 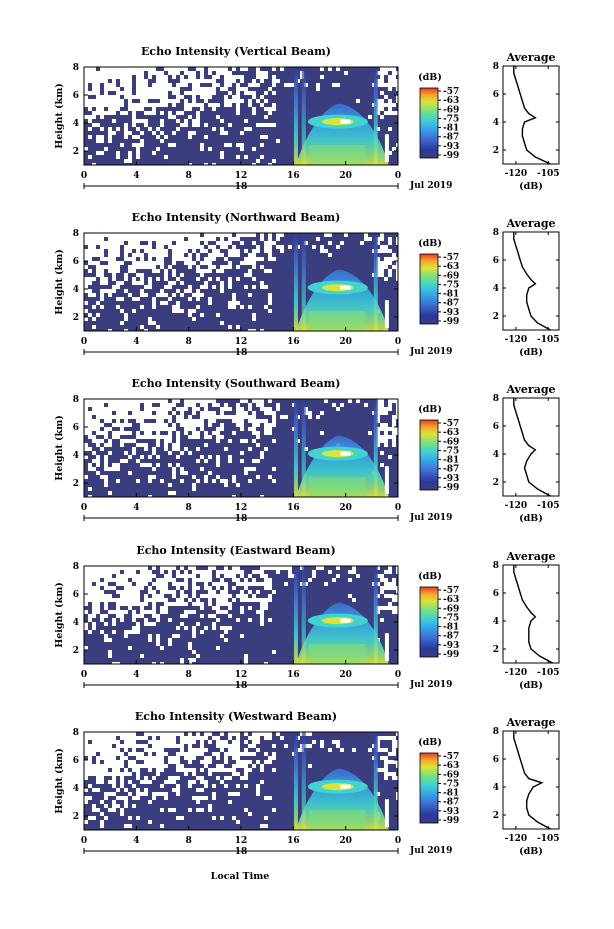 I want to click on x-tick-label: 4, so click(x=136, y=342).